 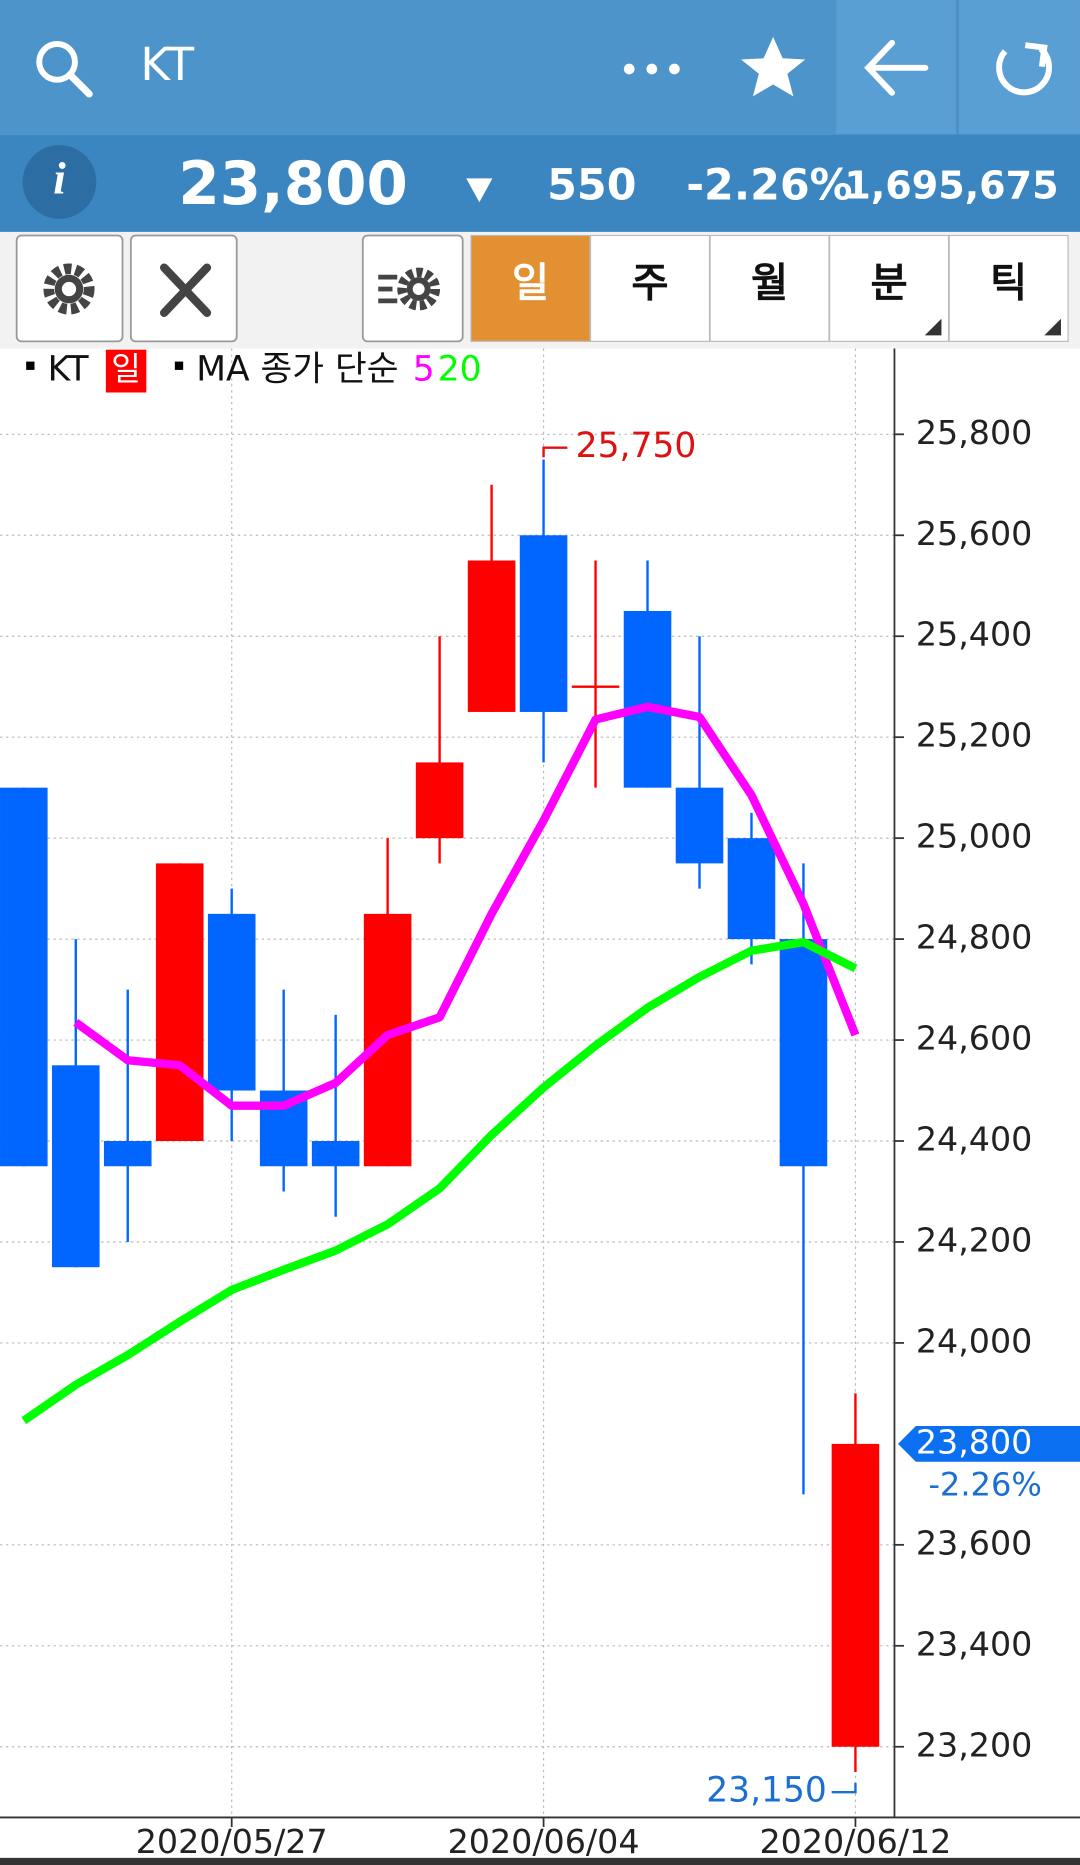 I want to click on refresh-button, so click(x=1024, y=69).